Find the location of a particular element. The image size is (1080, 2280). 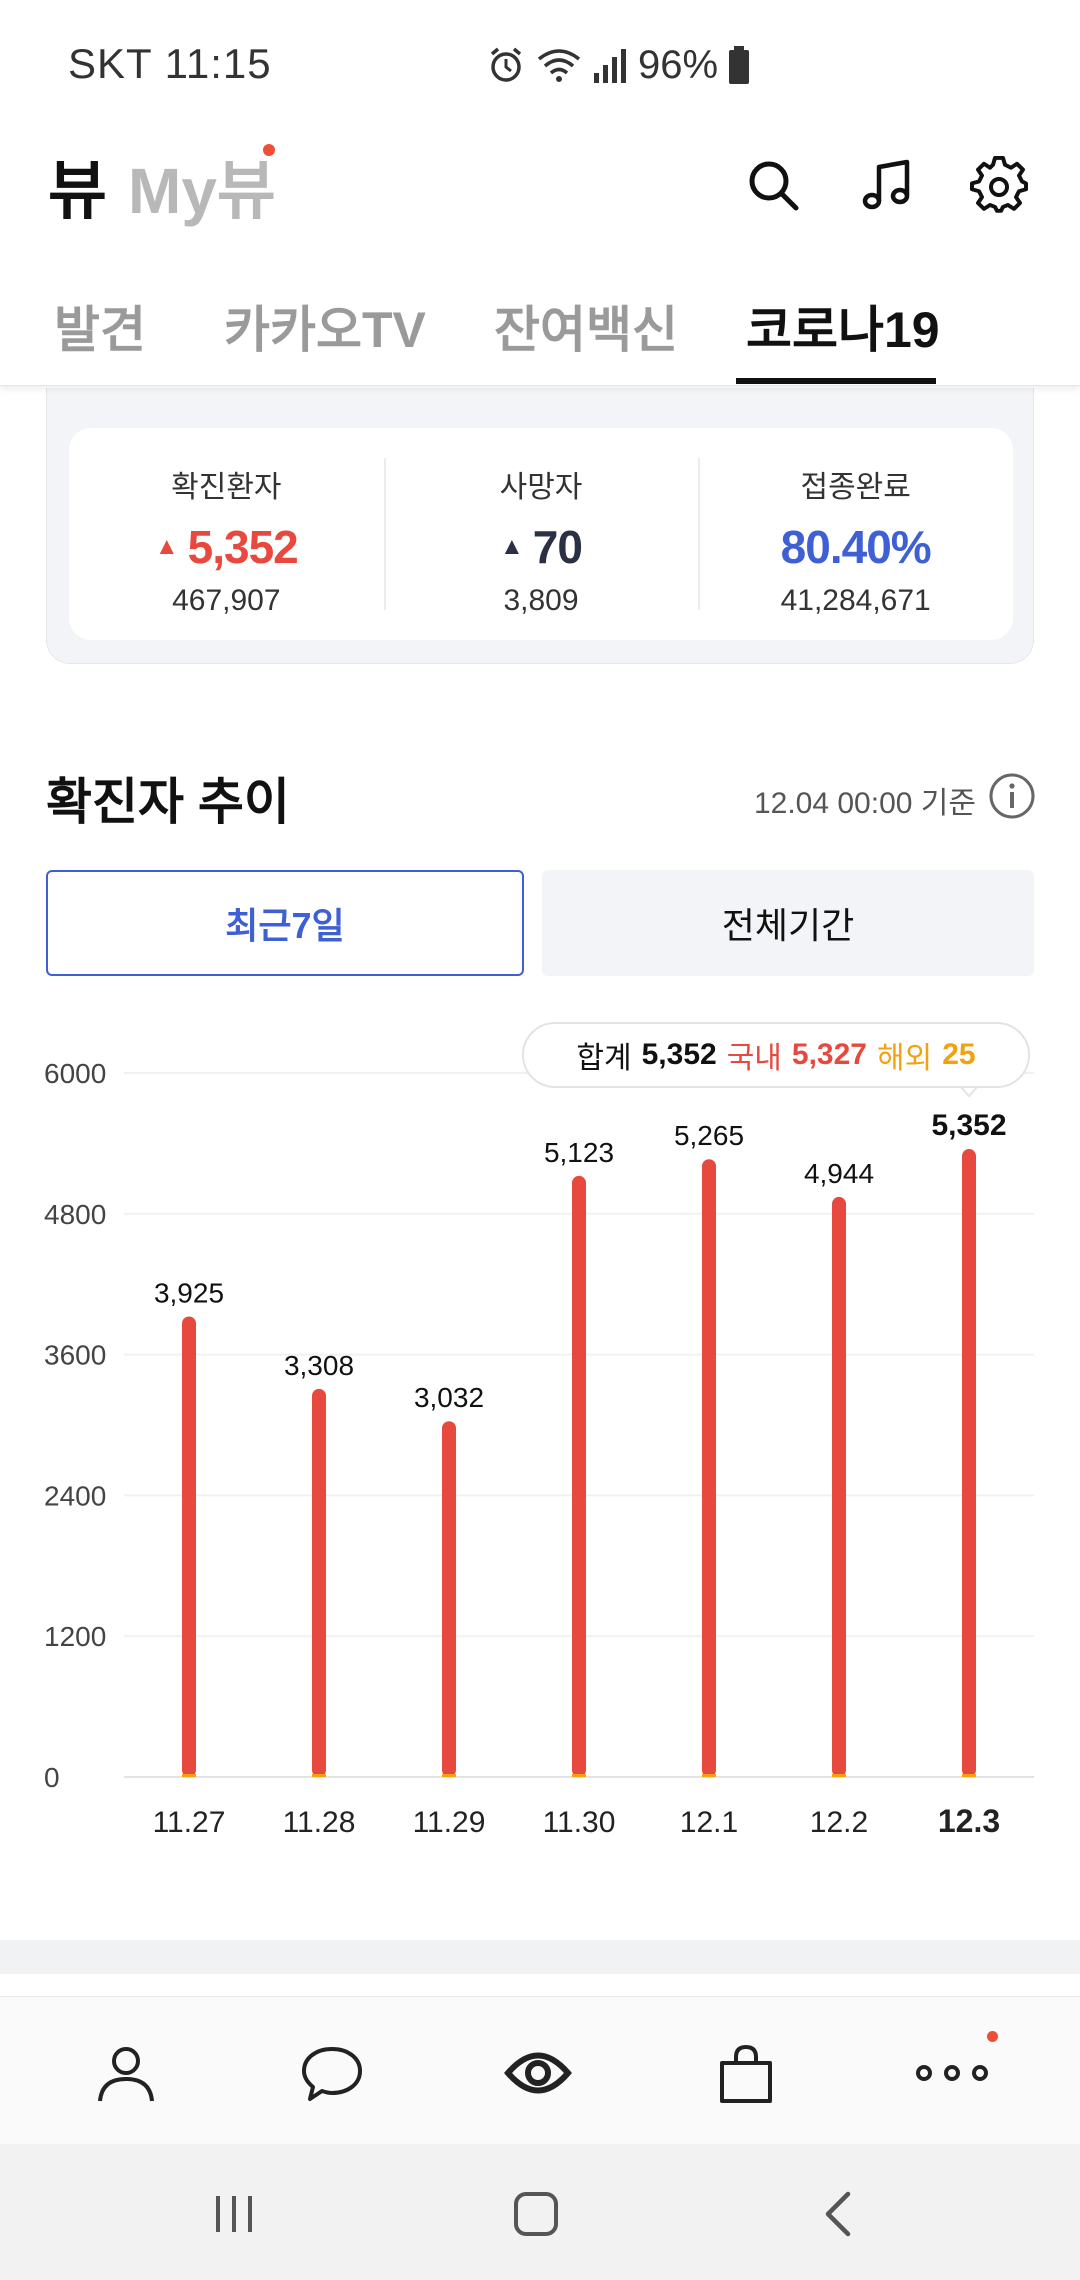

chart-tooltip: 합계 5,352 국내 5,327 해외 25 is located at coordinates (776, 1055).